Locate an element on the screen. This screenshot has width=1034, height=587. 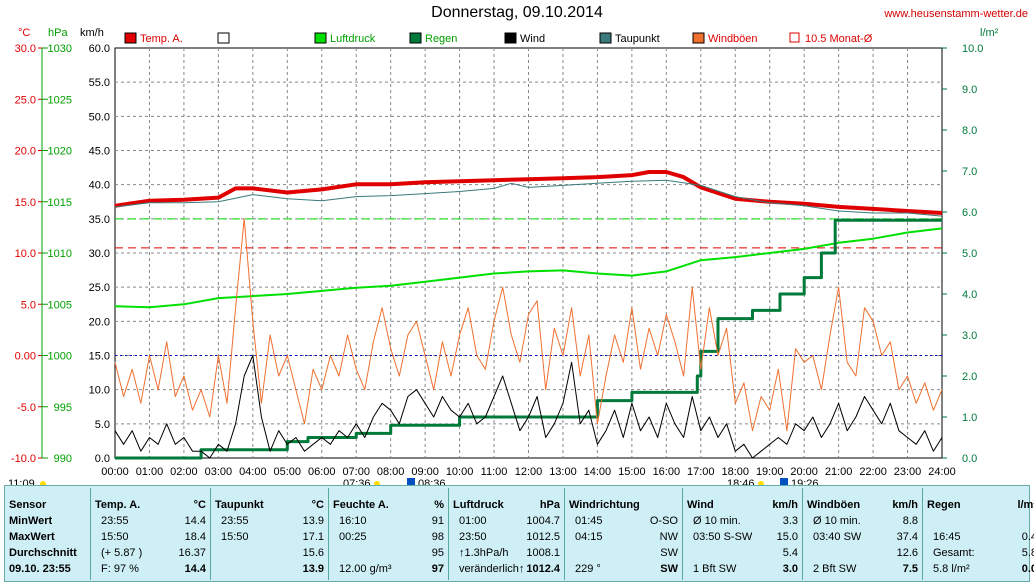
column-header: Windböen is located at coordinates (834, 505).